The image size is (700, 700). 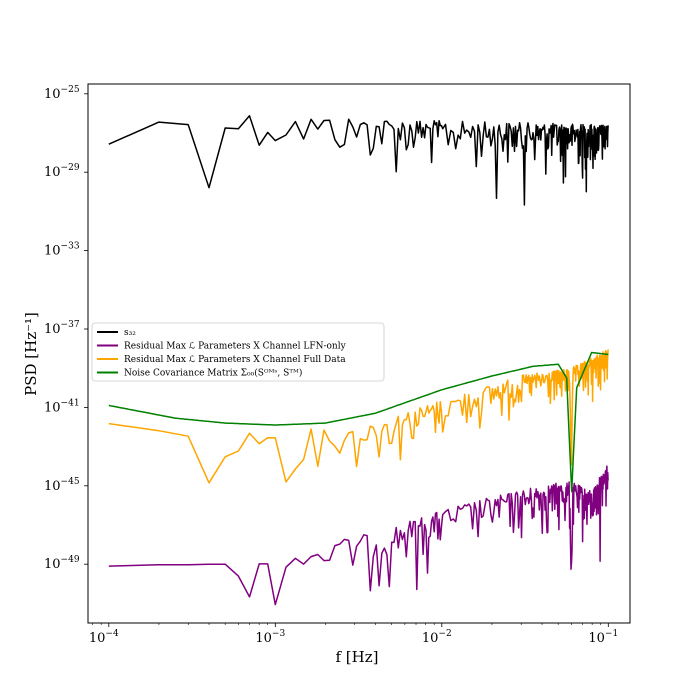 What do you see at coordinates (270, 637) in the screenshot?
I see `x-tick-label: 10⁻³` at bounding box center [270, 637].